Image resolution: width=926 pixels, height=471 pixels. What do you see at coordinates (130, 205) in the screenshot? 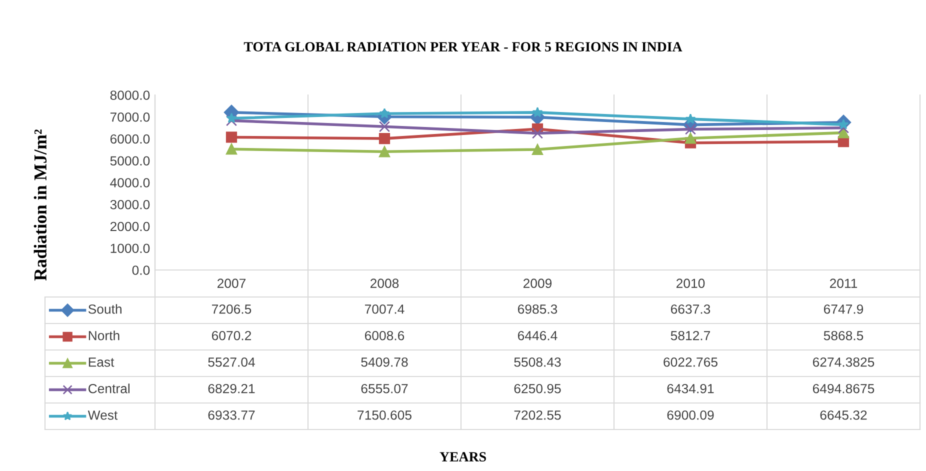
I see `y-tick-label: 3000.0` at bounding box center [130, 205].